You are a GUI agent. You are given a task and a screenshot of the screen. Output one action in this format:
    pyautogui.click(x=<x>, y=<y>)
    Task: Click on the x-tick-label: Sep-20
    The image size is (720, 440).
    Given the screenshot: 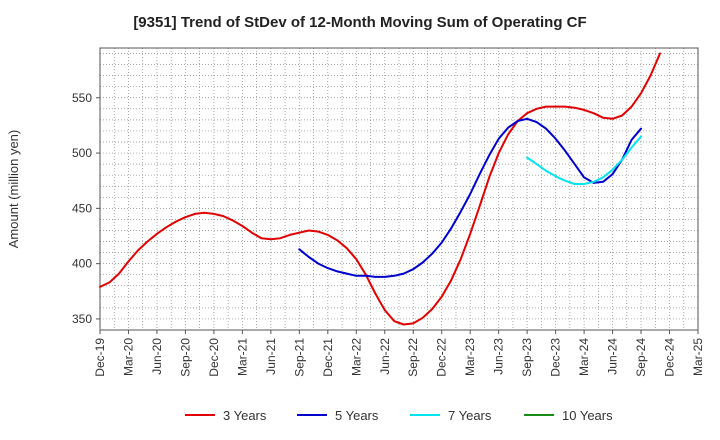 What is the action you would take?
    pyautogui.click(x=185, y=357)
    